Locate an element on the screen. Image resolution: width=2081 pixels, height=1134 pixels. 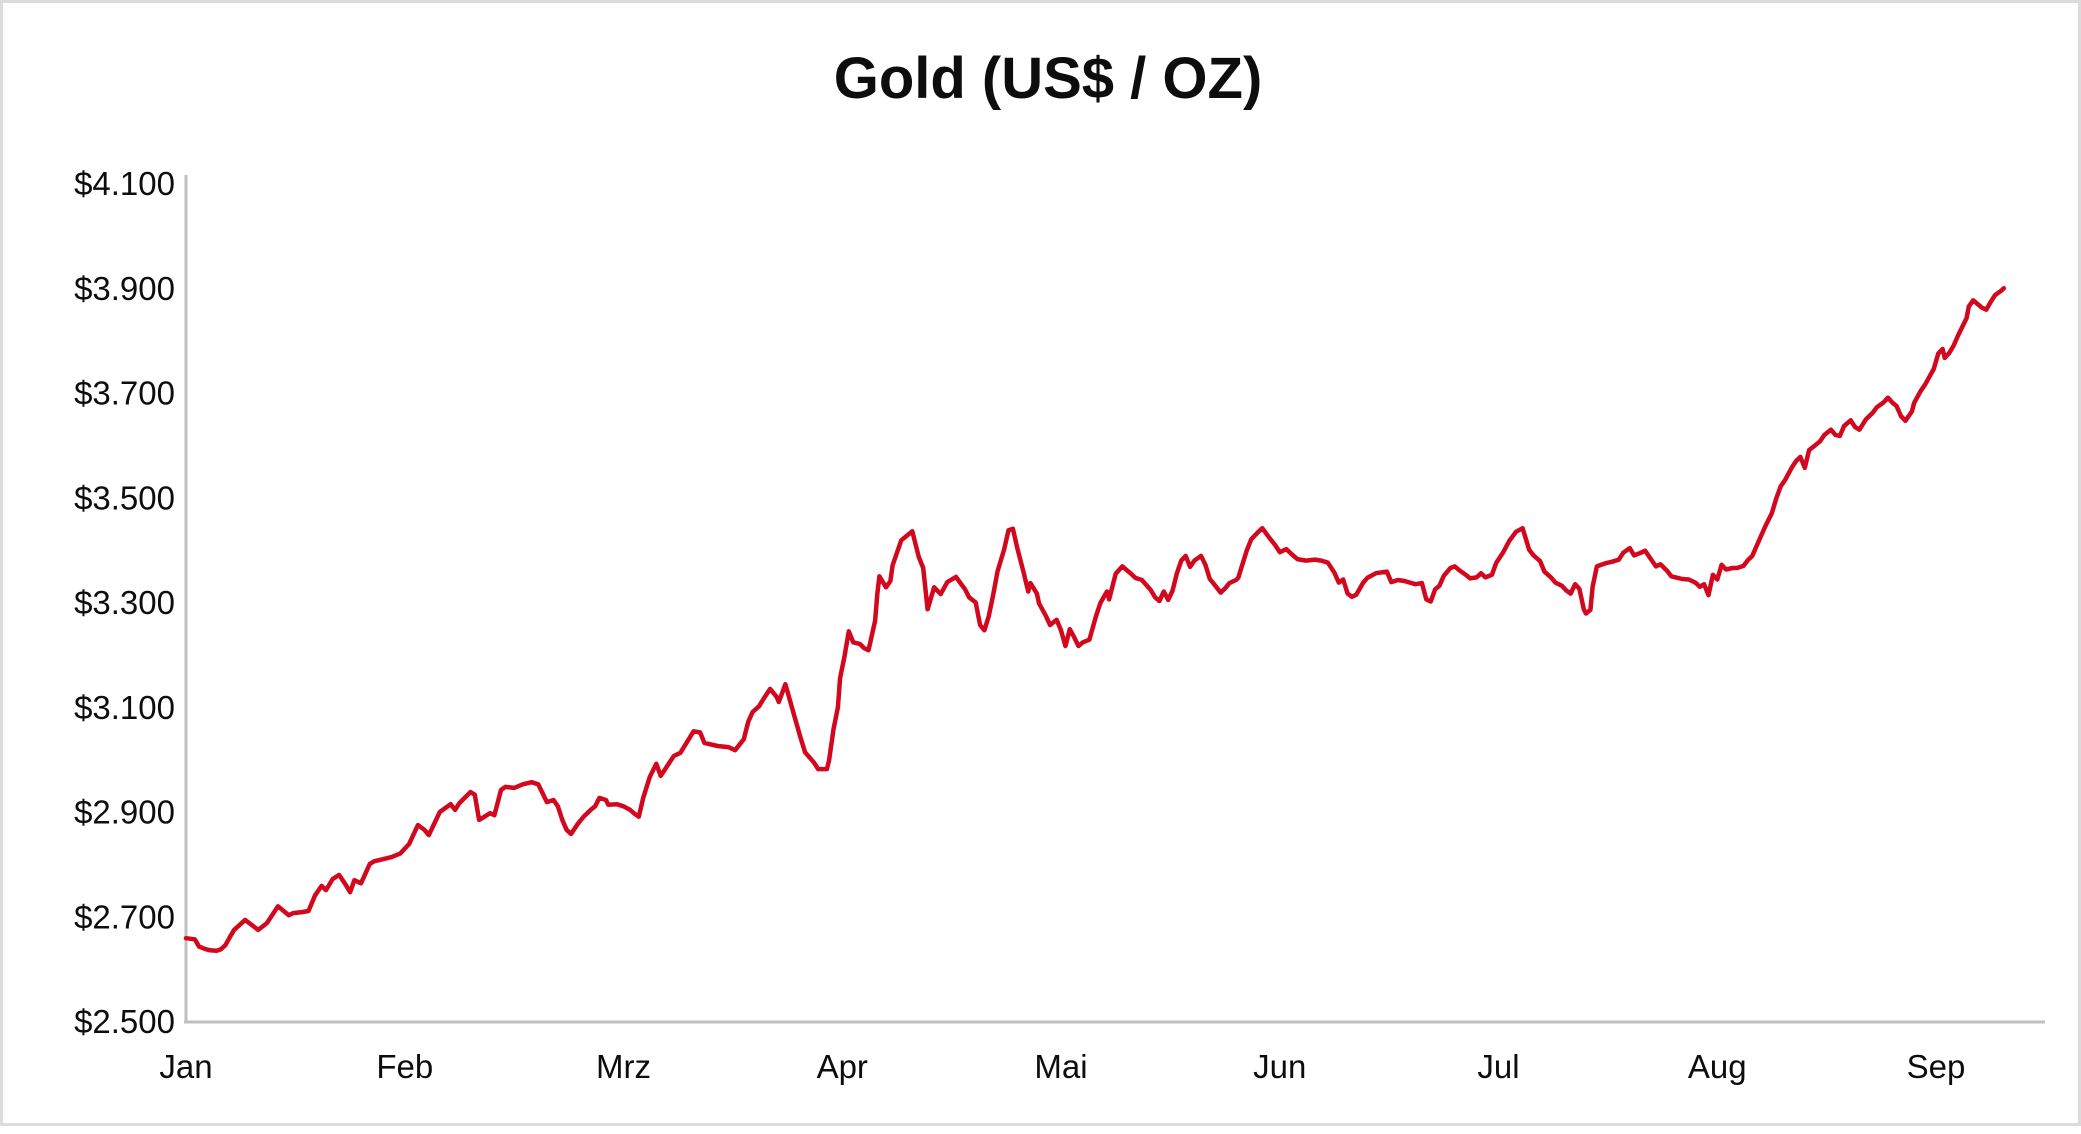
y-axis-tick-label: $3.900 is located at coordinates (124, 288).